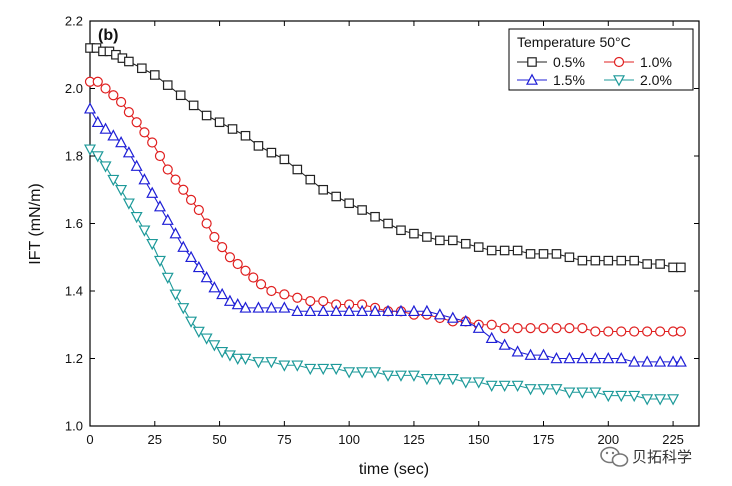 The width and height of the screenshot is (732, 486). Describe the element at coordinates (569, 80) in the screenshot. I see `legend-label: 1.5%` at that location.